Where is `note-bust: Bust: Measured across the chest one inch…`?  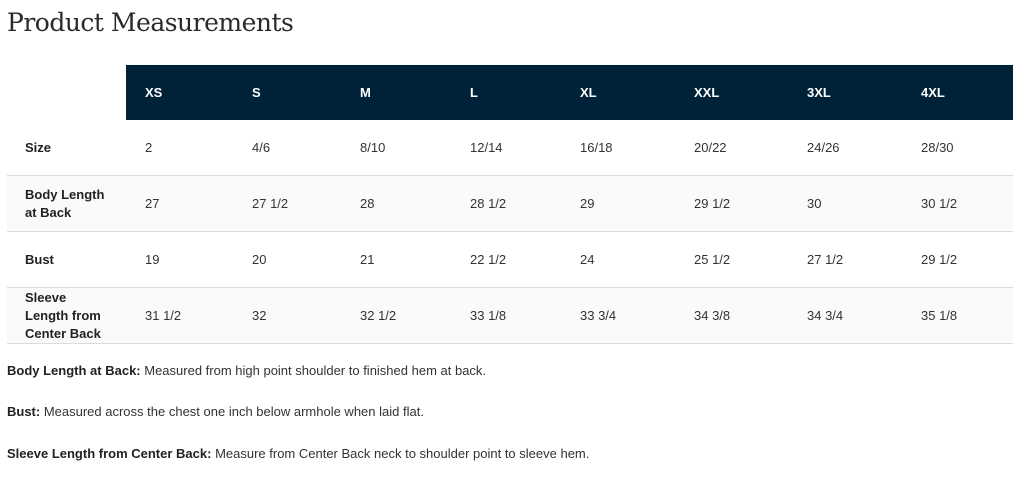
note-bust: Bust: Measured across the chest one inch… is located at coordinates (215, 411).